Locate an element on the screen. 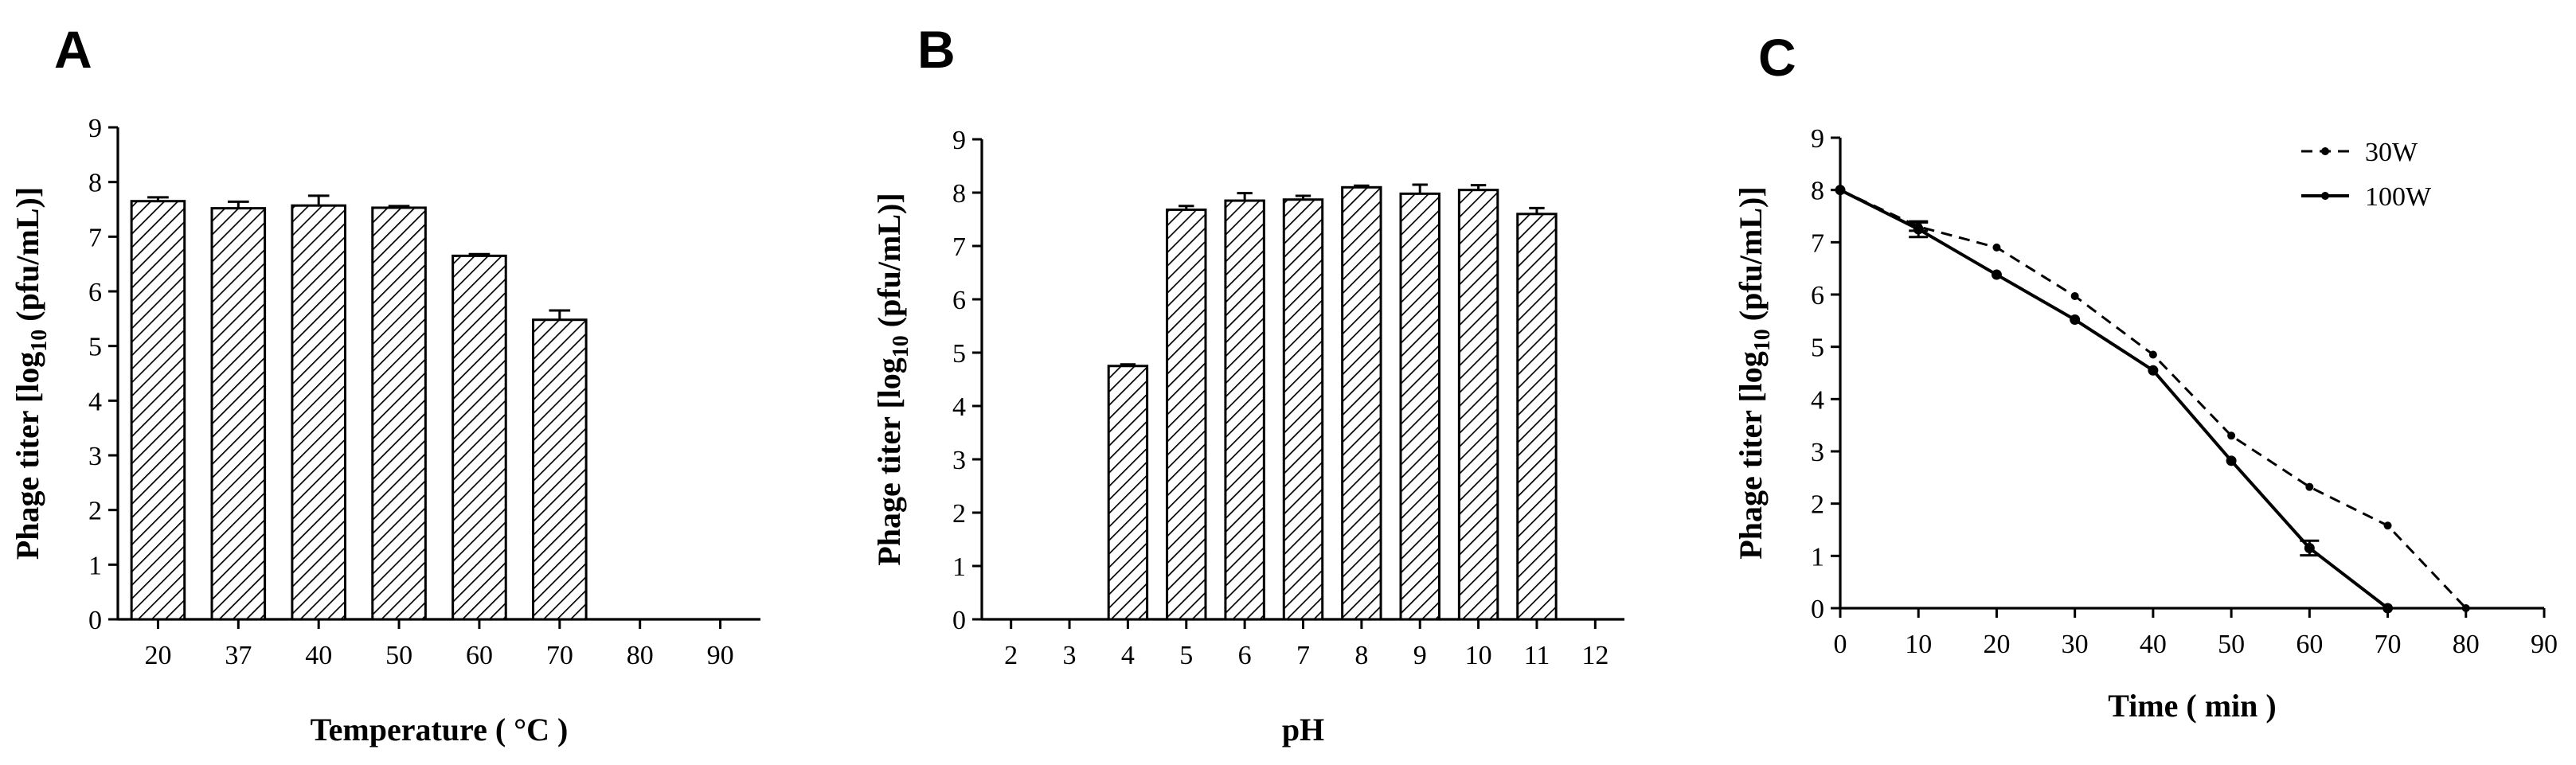 The width and height of the screenshot is (2576, 765). x-tick-label: 2 is located at coordinates (1011, 655).